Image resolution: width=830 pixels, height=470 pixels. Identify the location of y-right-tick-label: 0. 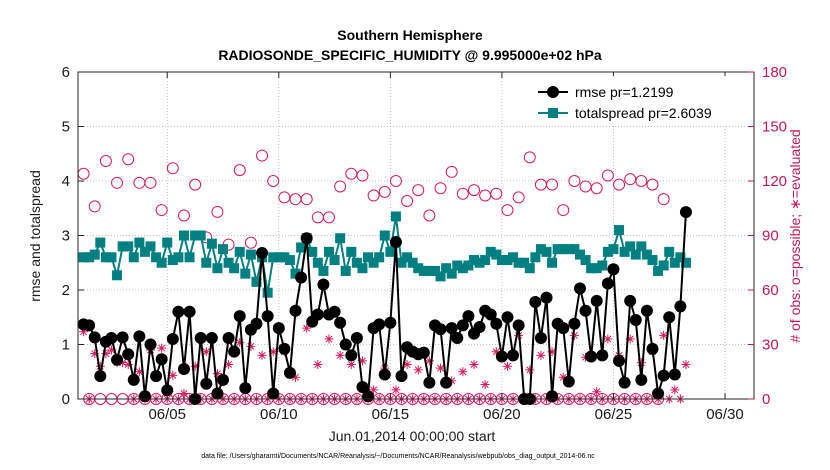
(766, 399).